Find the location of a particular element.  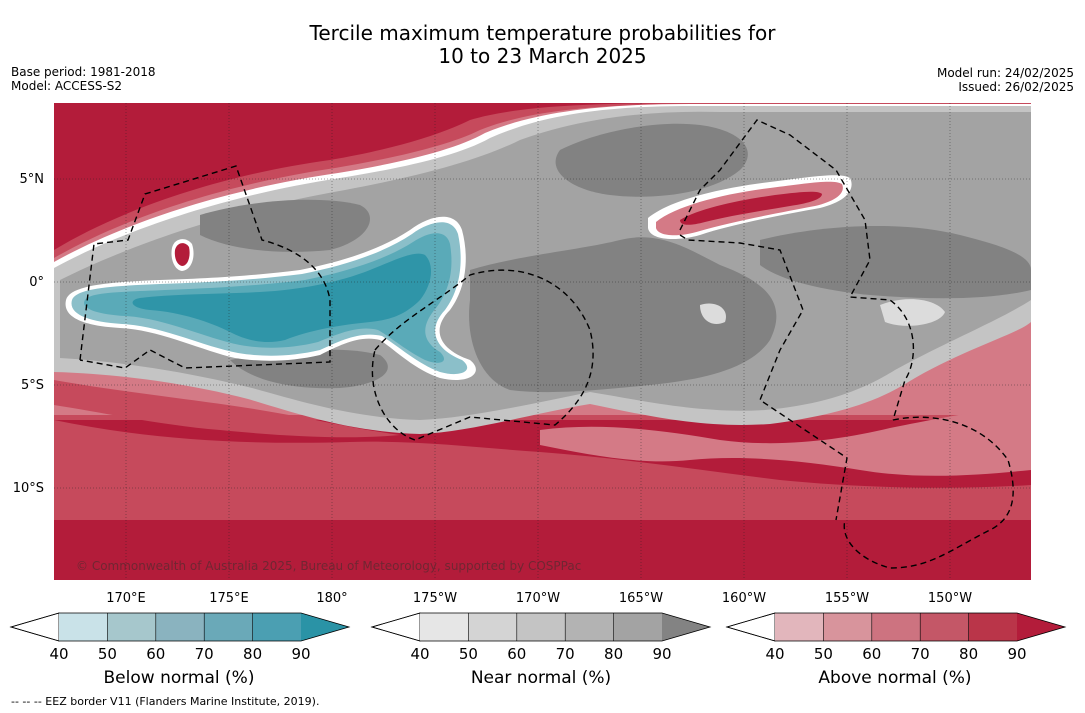

latitude-labels: 5°N 0° 5°S 10°S is located at coordinates (28, 334).